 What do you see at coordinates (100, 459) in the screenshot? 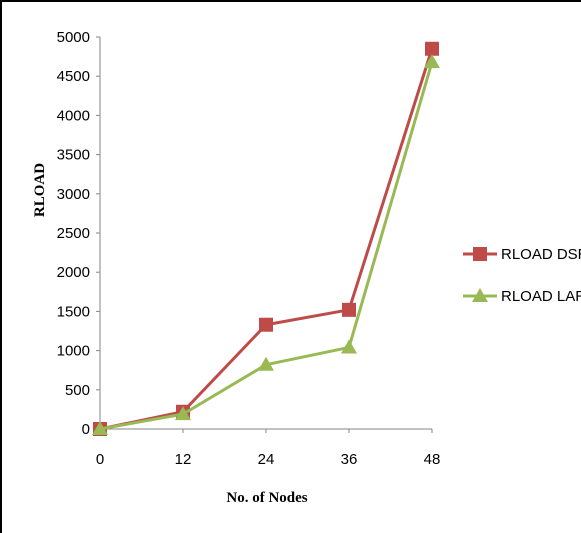
I see `x-tick-label: 0` at bounding box center [100, 459].